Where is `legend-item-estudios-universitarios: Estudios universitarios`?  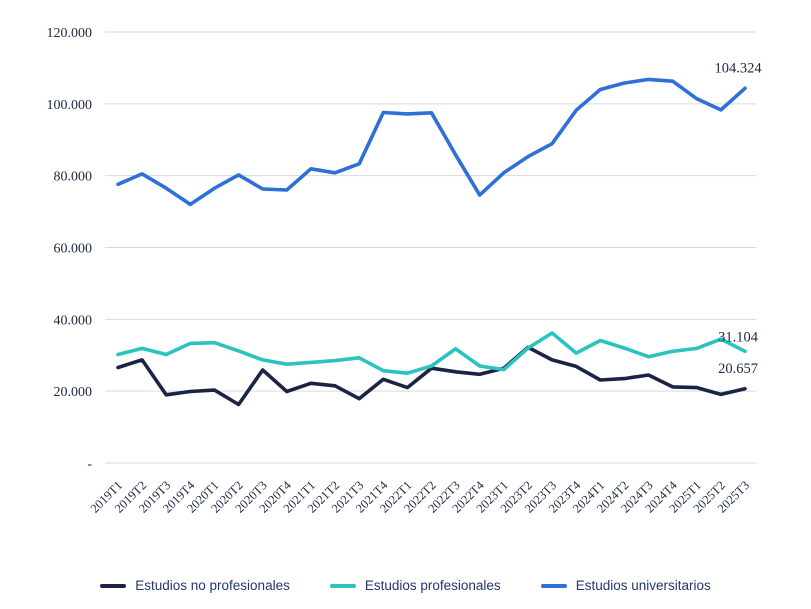 legend-item-estudios-universitarios: Estudios universitarios is located at coordinates (625, 585).